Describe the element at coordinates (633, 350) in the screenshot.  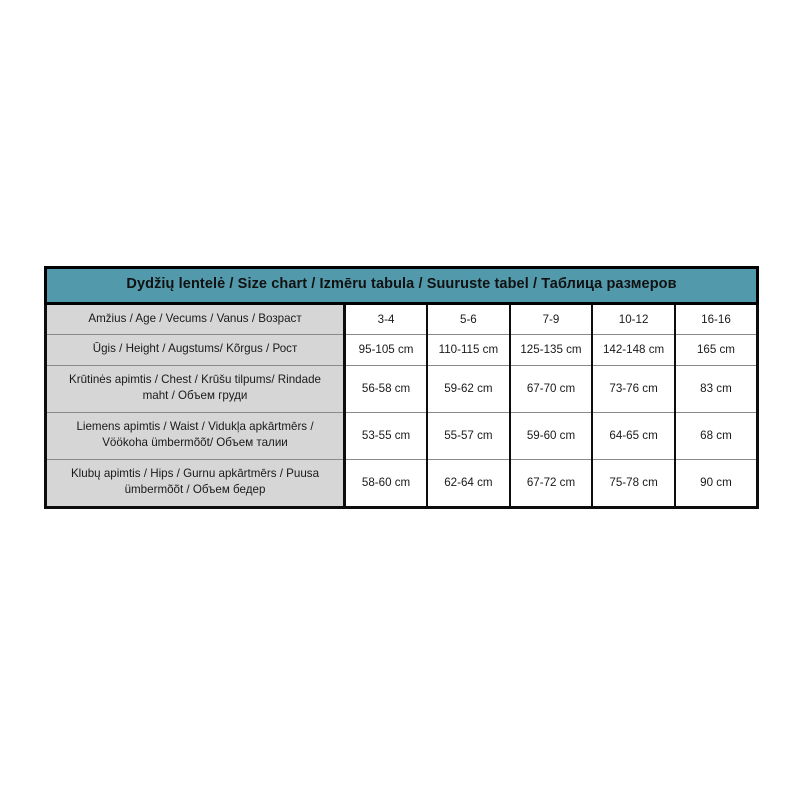
I see `cell-height-10-12: 142-148 cm` at that location.